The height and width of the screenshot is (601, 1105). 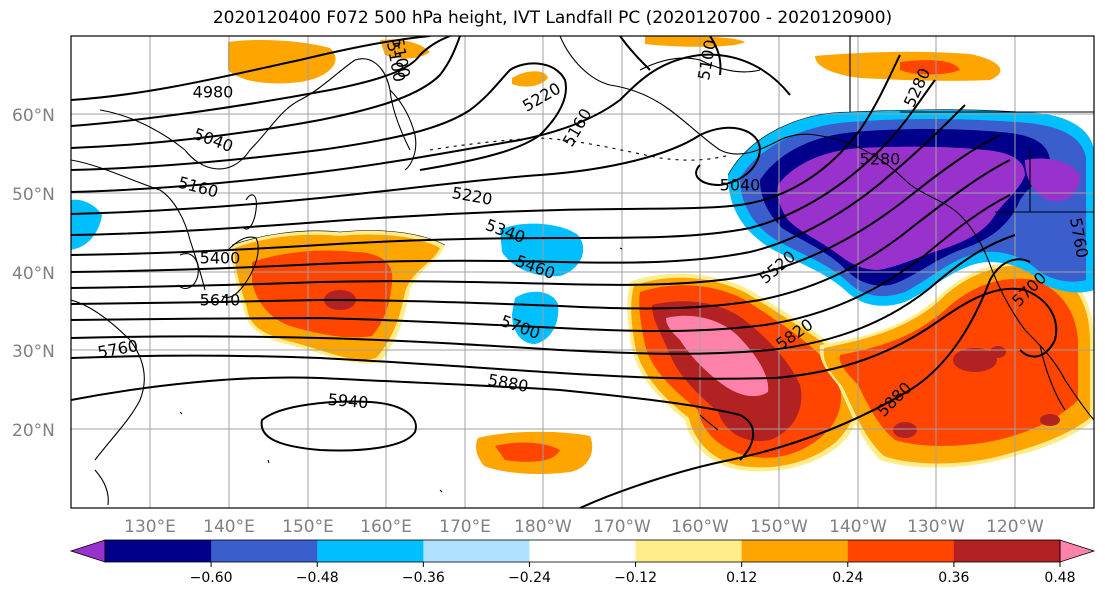 What do you see at coordinates (471, 196) in the screenshot?
I see `contour-label: 5220` at bounding box center [471, 196].